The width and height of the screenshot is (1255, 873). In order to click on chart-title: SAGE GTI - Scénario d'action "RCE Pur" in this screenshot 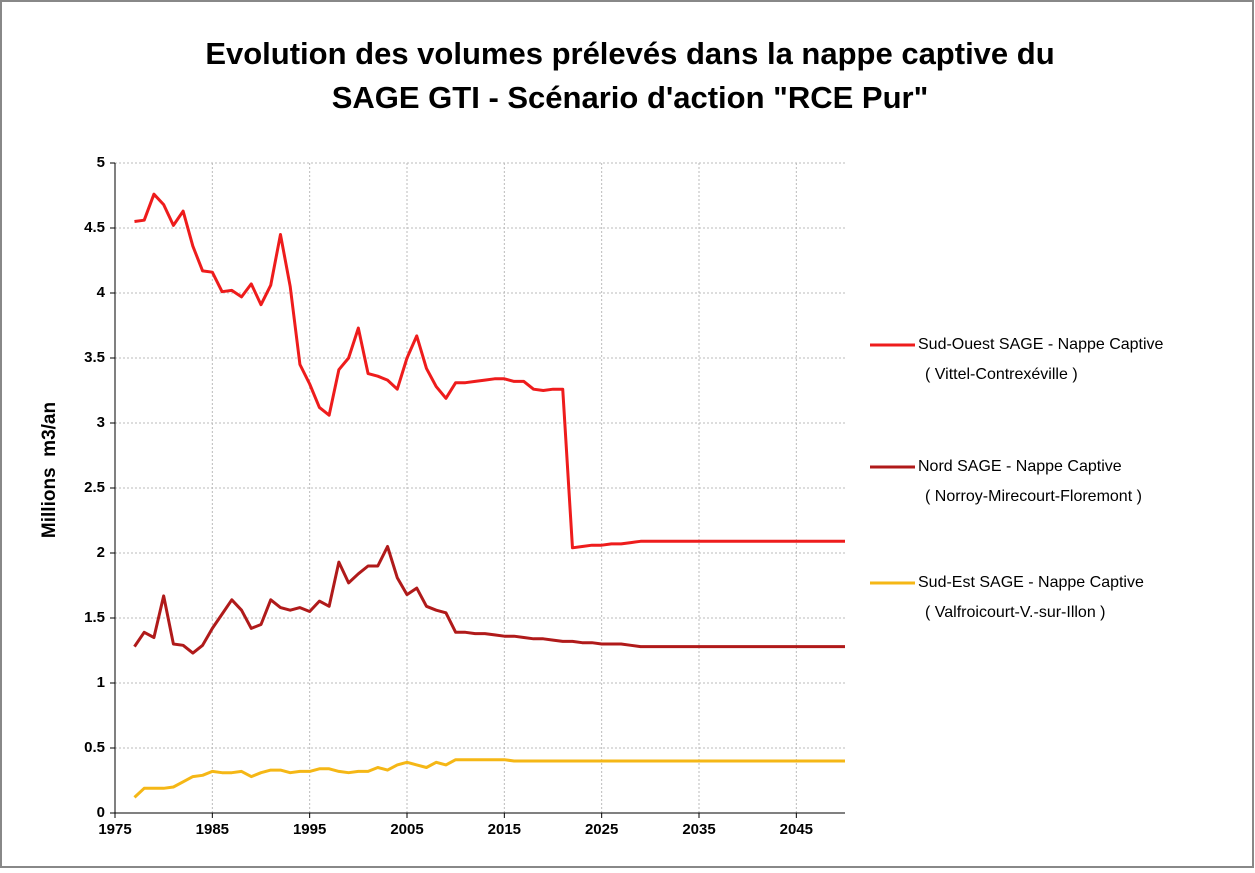, I will do `click(630, 97)`.